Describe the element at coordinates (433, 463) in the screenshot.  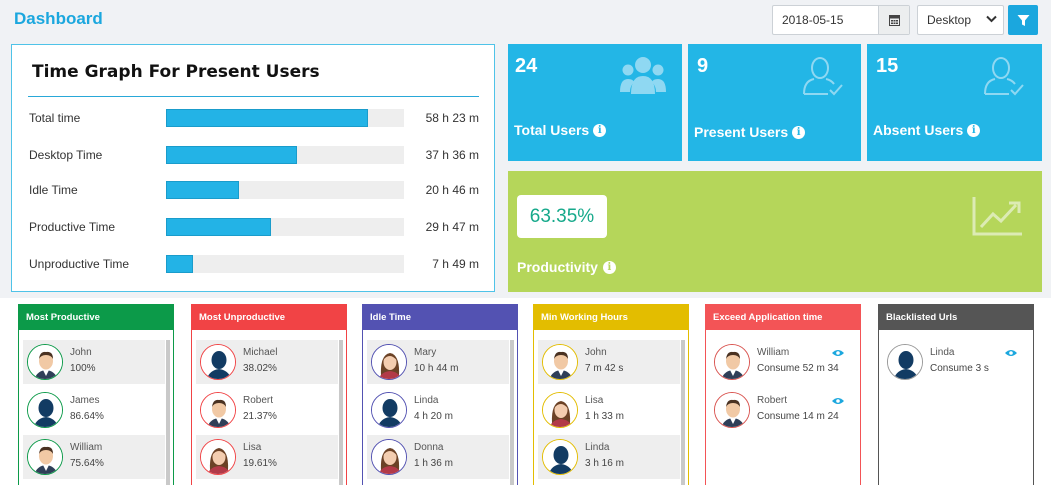
I see `user-value: 1 h 36 m` at that location.